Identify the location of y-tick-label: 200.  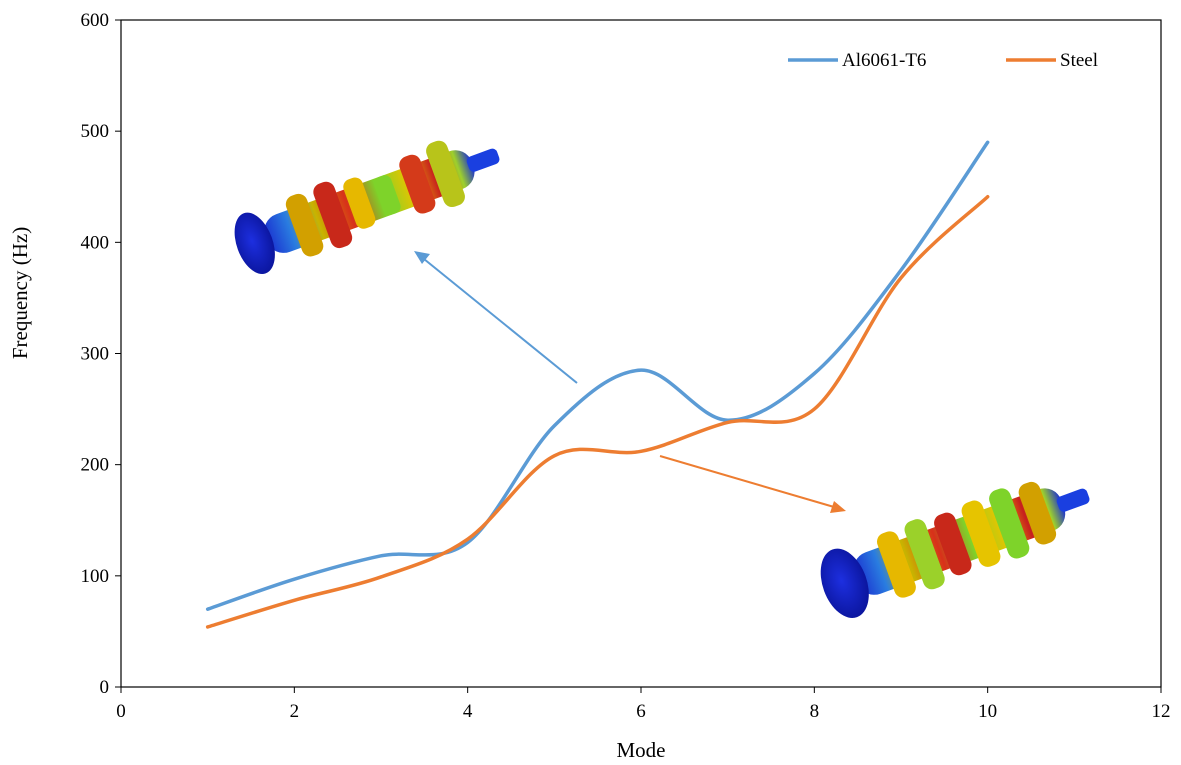
(95, 465).